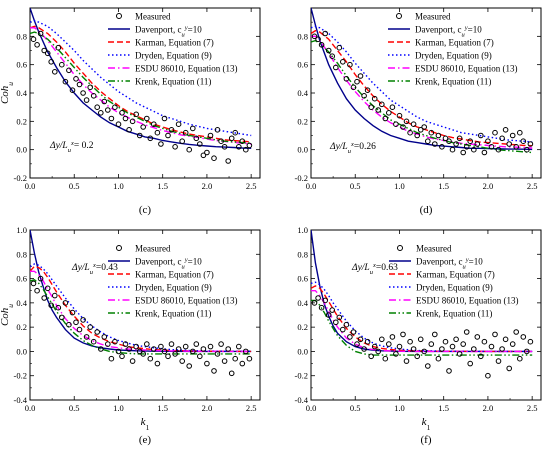 This screenshot has height=451, width=550. What do you see at coordinates (374, 265) in the screenshot?
I see `text-script: x` at bounding box center [374, 265].